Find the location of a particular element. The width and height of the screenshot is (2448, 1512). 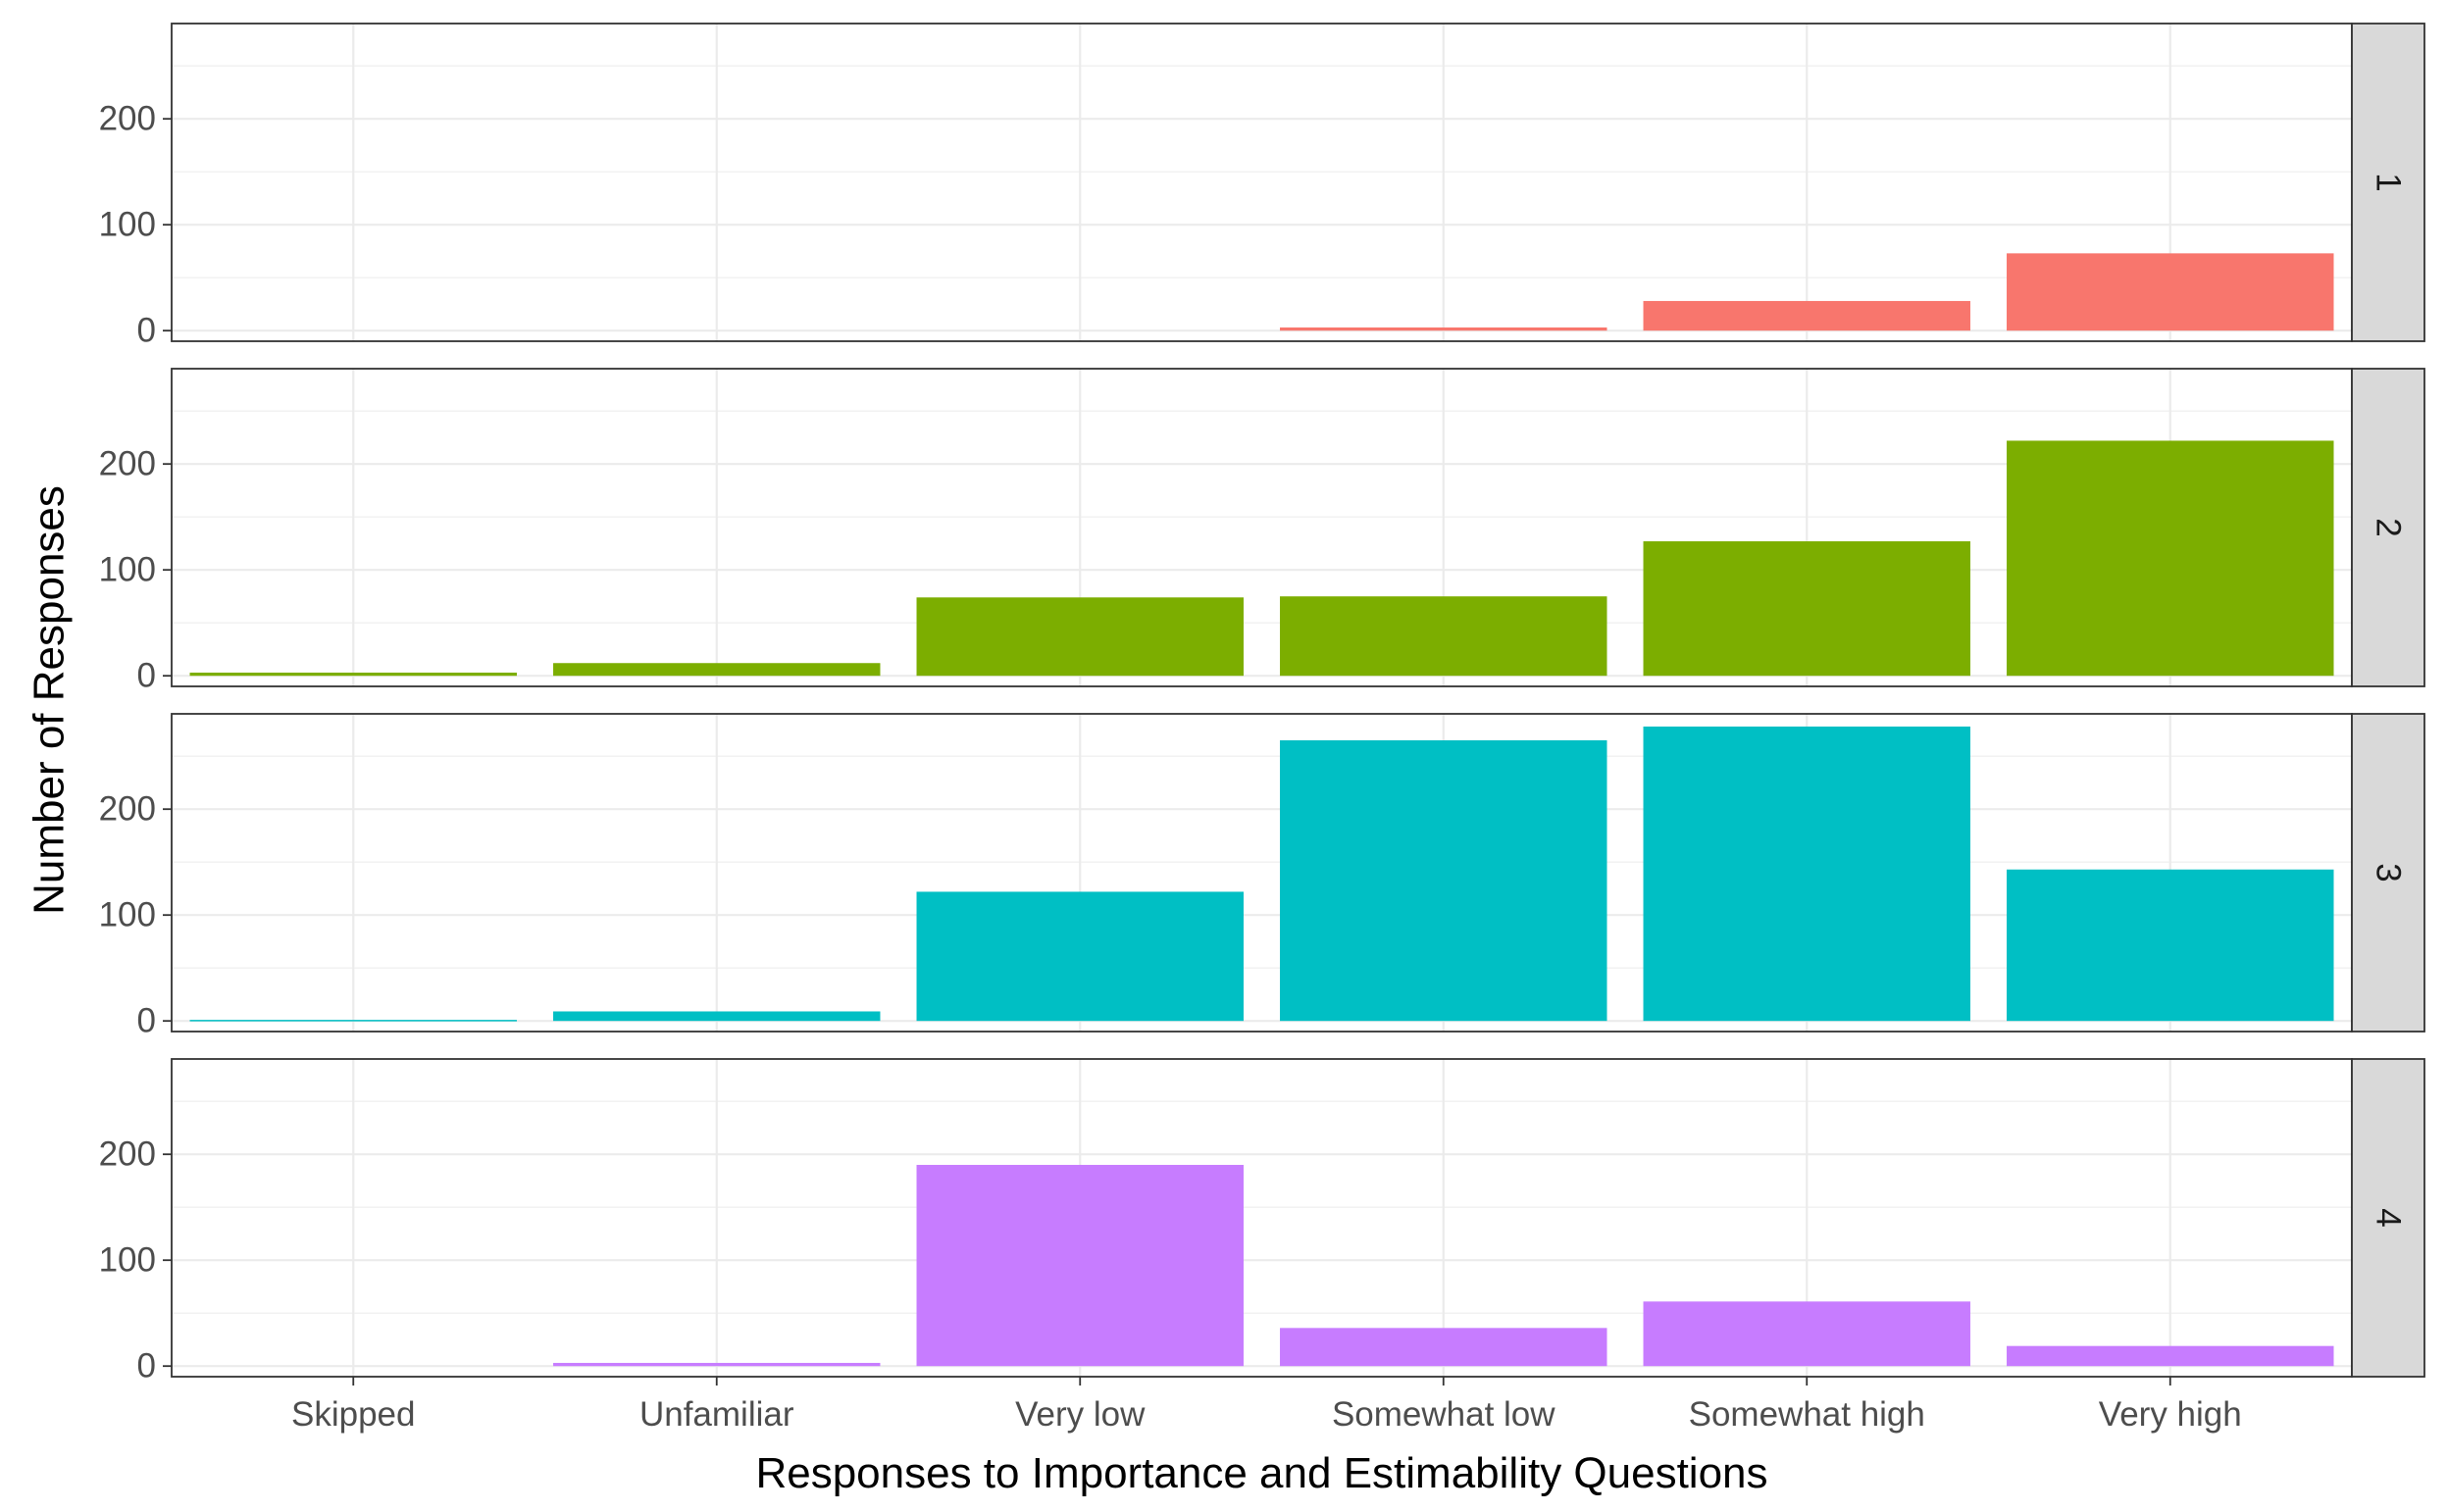

x-tick-label-very-high: Very high is located at coordinates (2170, 1414).